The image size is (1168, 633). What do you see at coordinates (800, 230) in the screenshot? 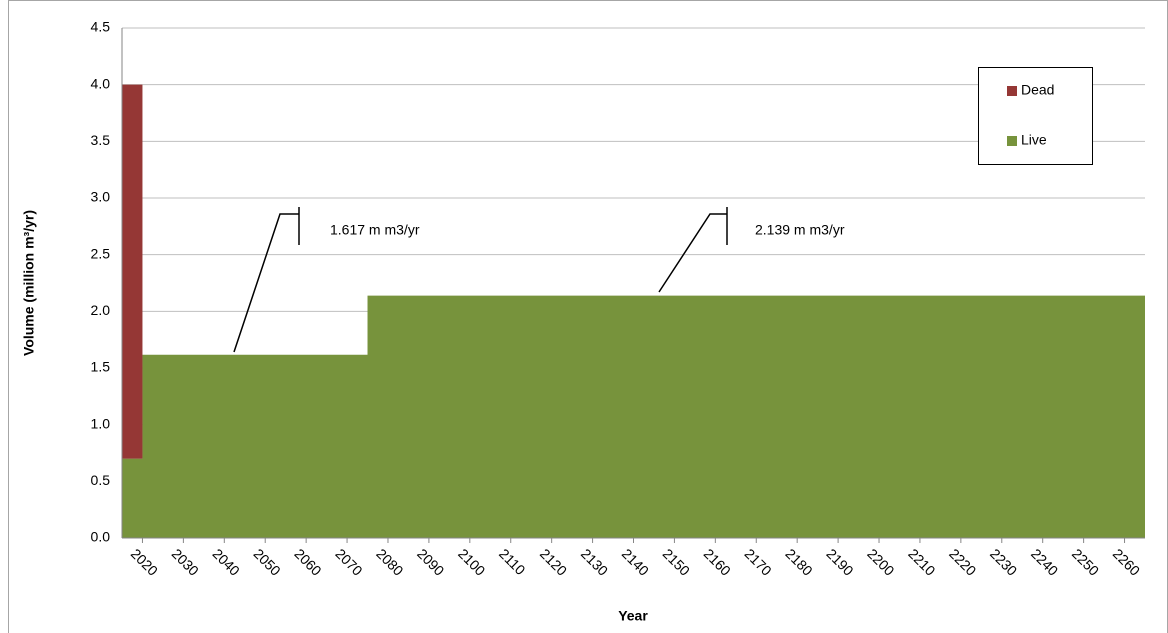
I see `annotation: 2.139 m m3/yr` at bounding box center [800, 230].